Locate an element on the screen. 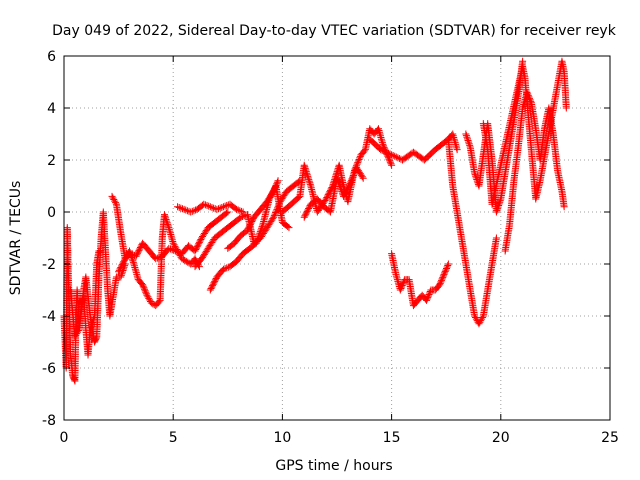 Image resolution: width=640 pixels, height=480 pixels. y-tick-label: -8 is located at coordinates (49, 421).